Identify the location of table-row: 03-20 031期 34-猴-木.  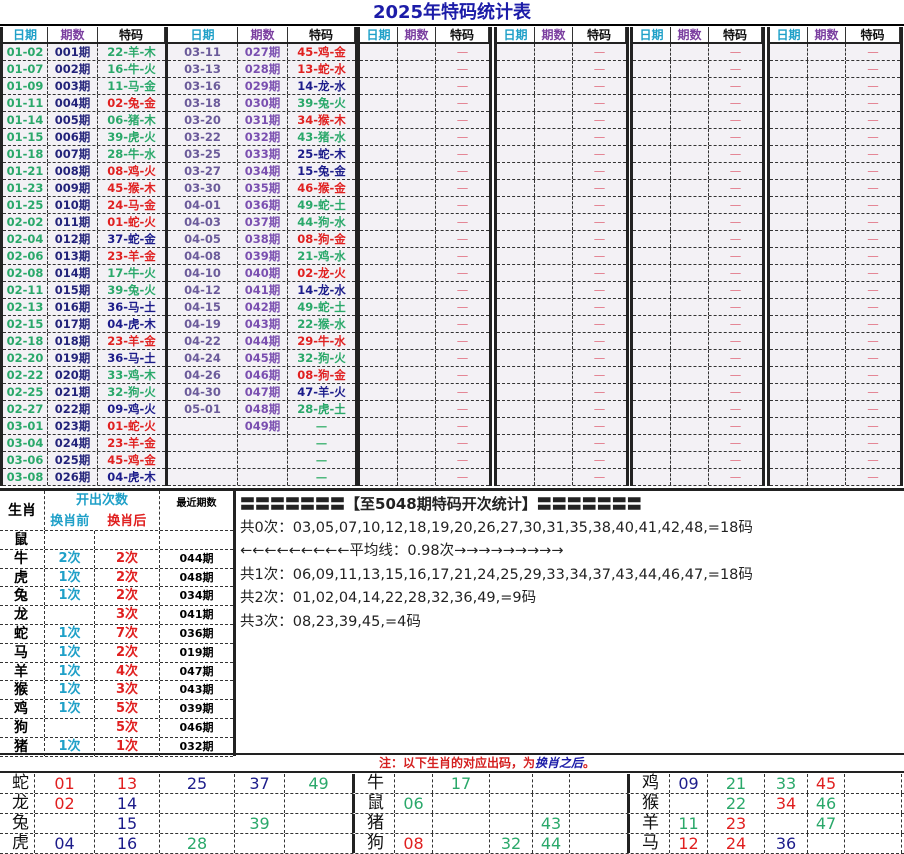
(261, 120).